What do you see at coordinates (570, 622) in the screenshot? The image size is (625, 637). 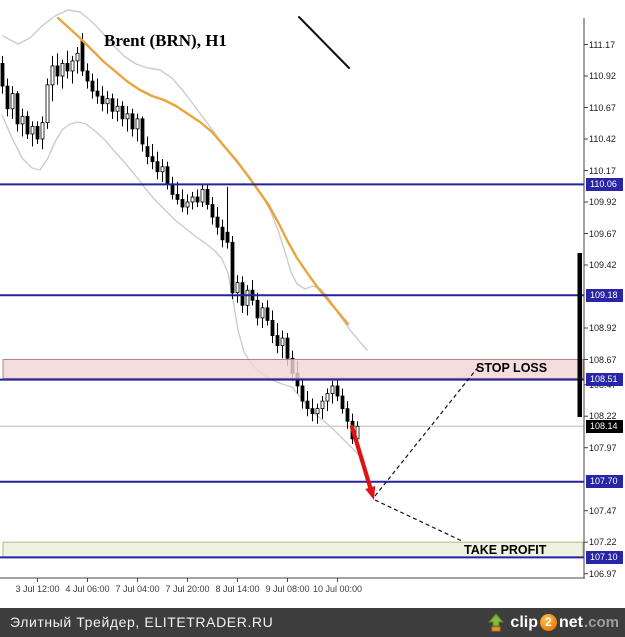 I see `logo-net-text: net` at bounding box center [570, 622].